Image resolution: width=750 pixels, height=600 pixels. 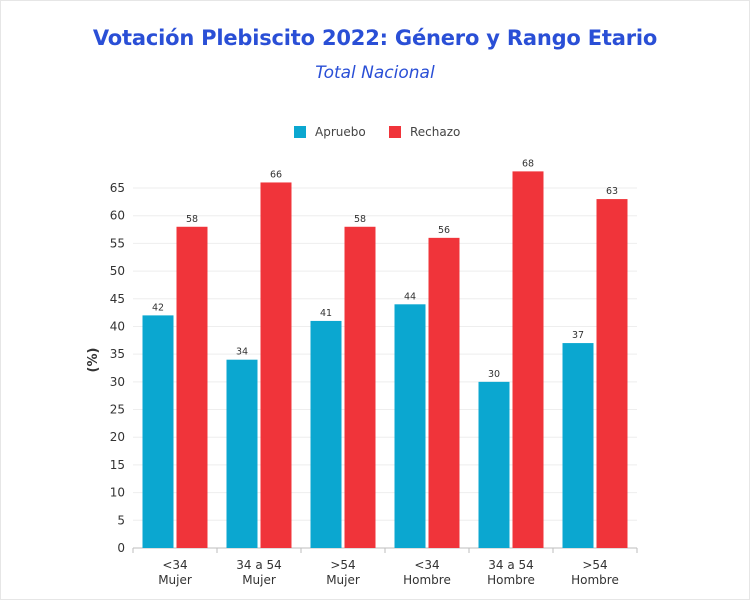 What do you see at coordinates (117, 493) in the screenshot?
I see `y-tick-label: 10` at bounding box center [117, 493].